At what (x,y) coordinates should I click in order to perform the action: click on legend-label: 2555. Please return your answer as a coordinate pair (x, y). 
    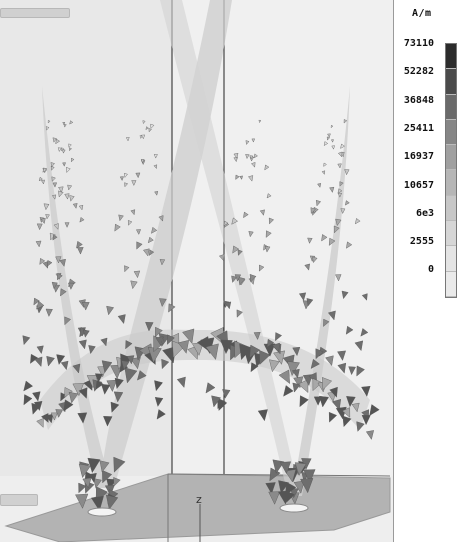
    Looking at the image, I should click on (421, 242).